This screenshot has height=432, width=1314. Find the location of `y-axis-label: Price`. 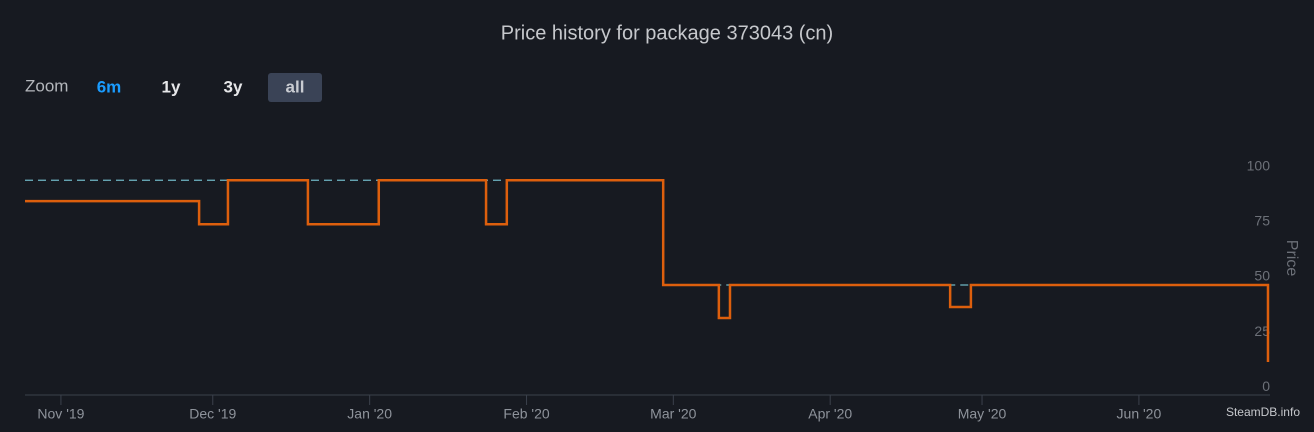

y-axis-label: Price is located at coordinates (1291, 258).